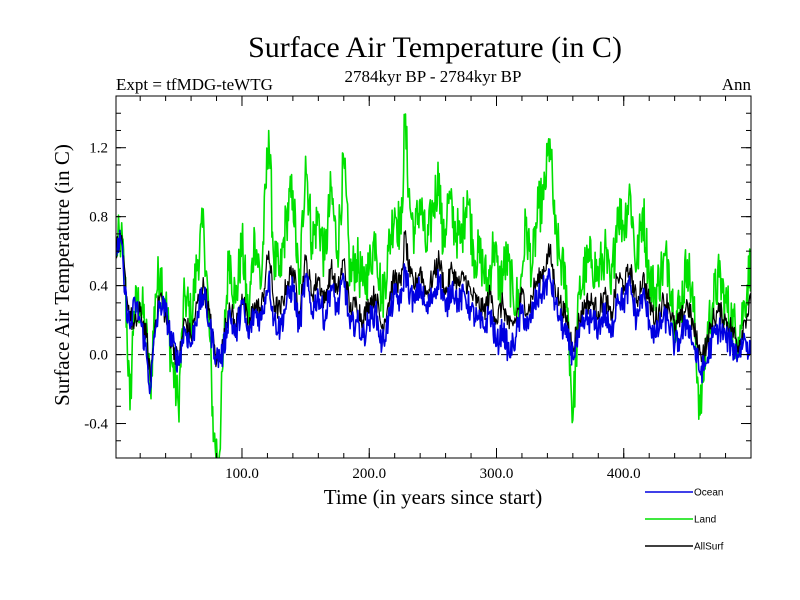 The height and width of the screenshot is (600, 800). Describe the element at coordinates (62, 275) in the screenshot. I see `y-axis-label: Surface Air Temperature (in C)` at that location.